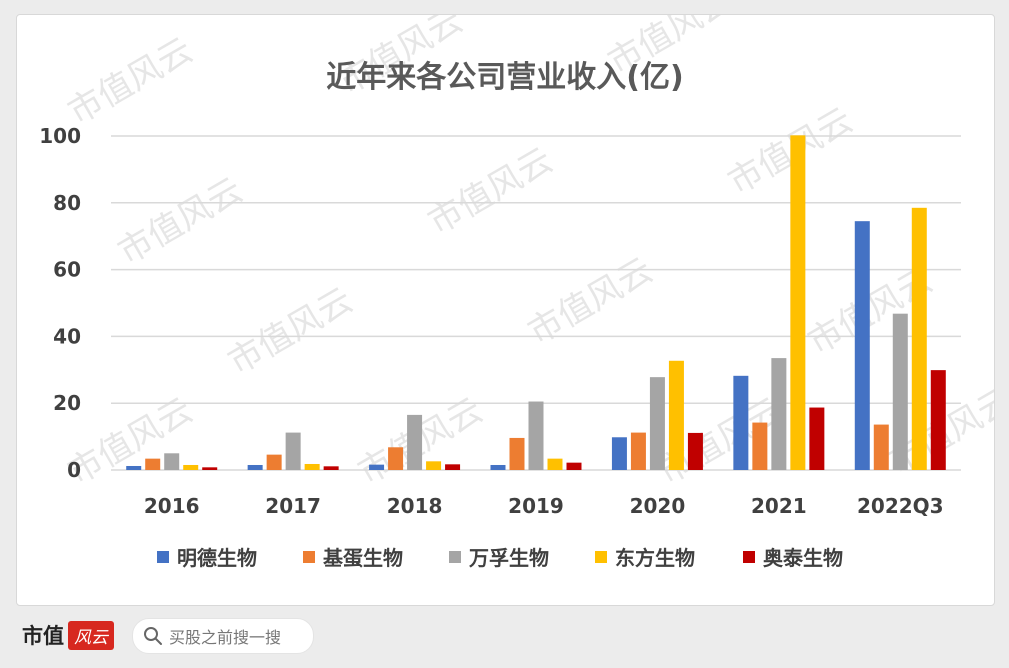  I want to click on legend-label: 万孚生物, so click(508, 558).